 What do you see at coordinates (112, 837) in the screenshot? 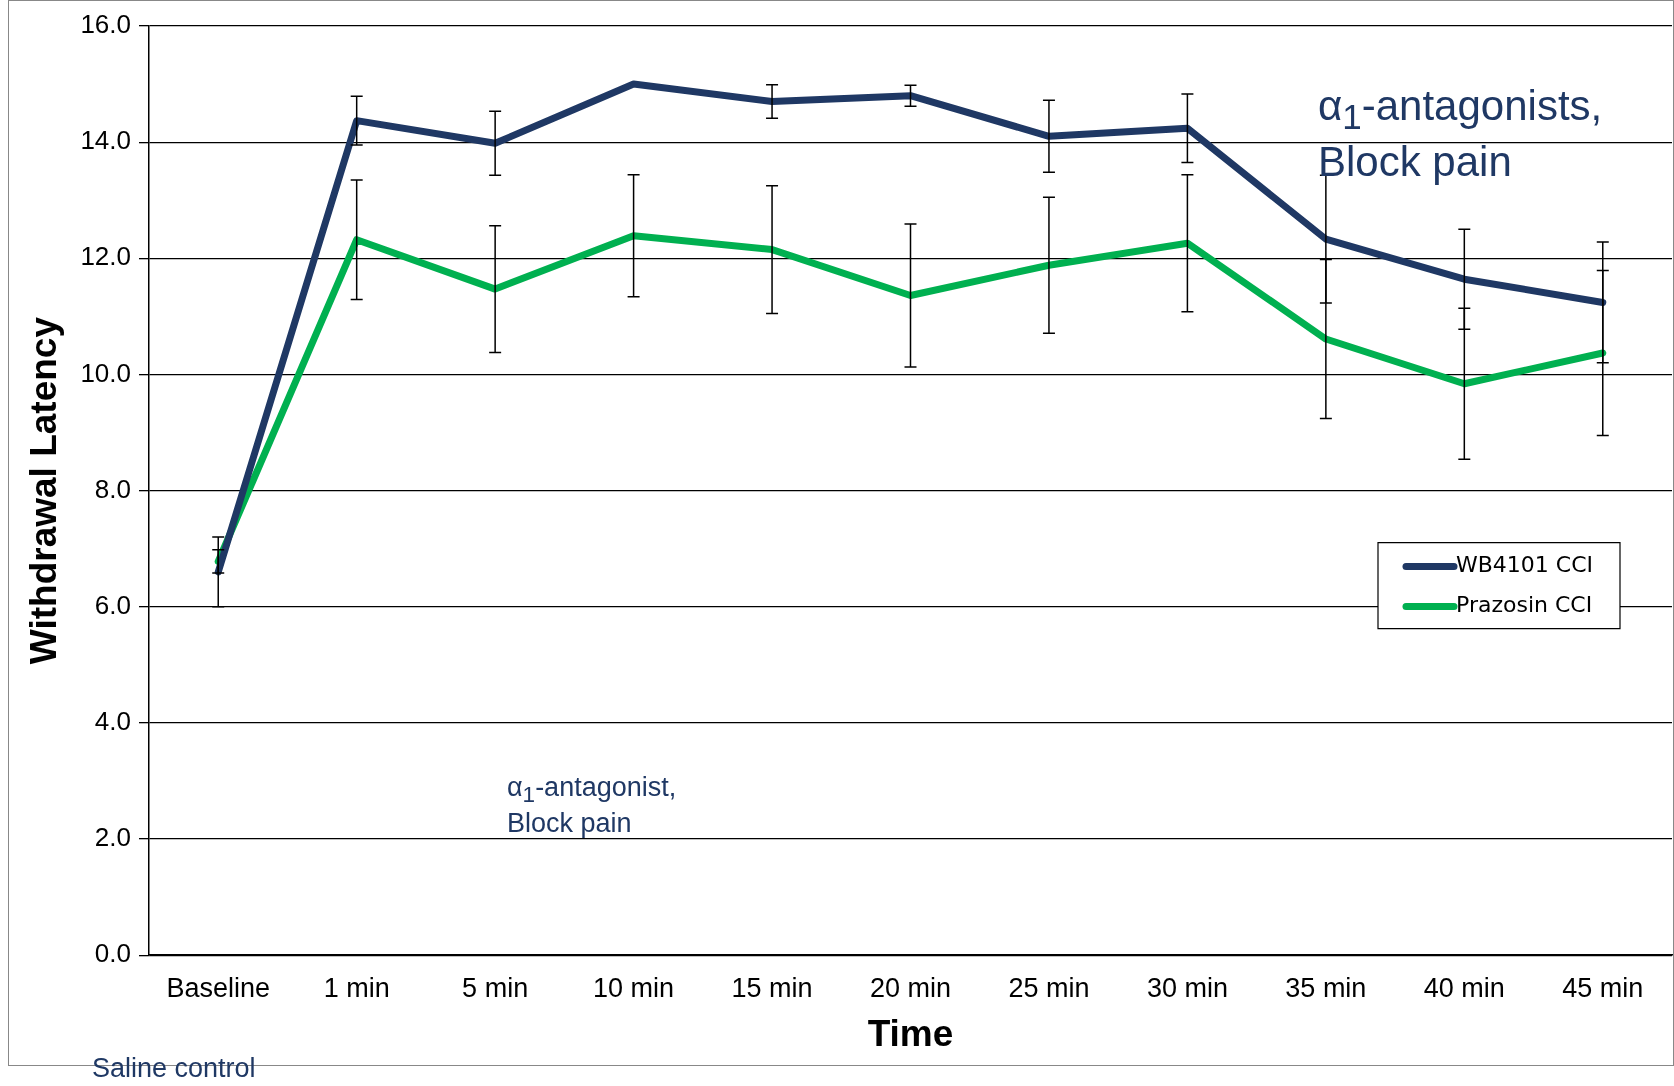
I see `y-tick-label: 2.0` at bounding box center [112, 837].